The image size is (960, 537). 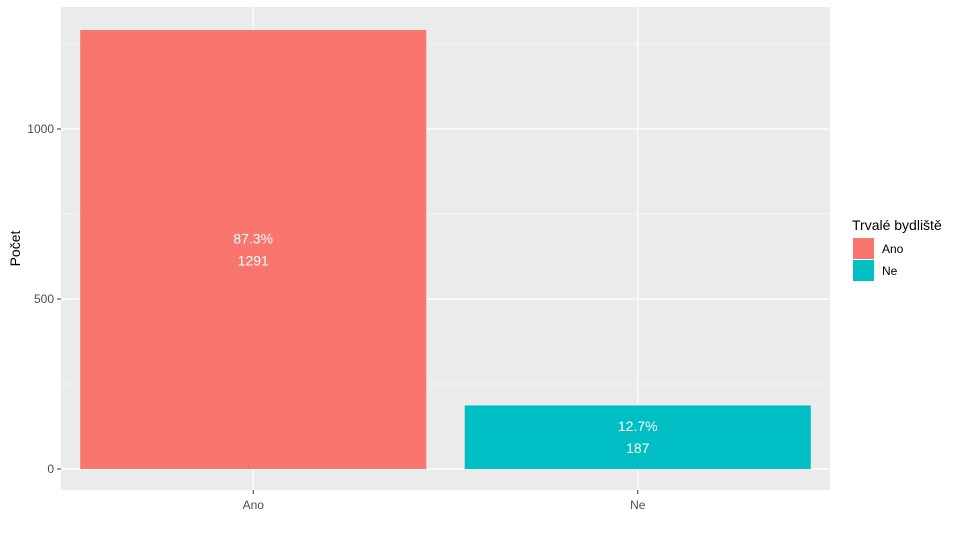 I want to click on legend-title: Trvalé bydliště, so click(x=897, y=225).